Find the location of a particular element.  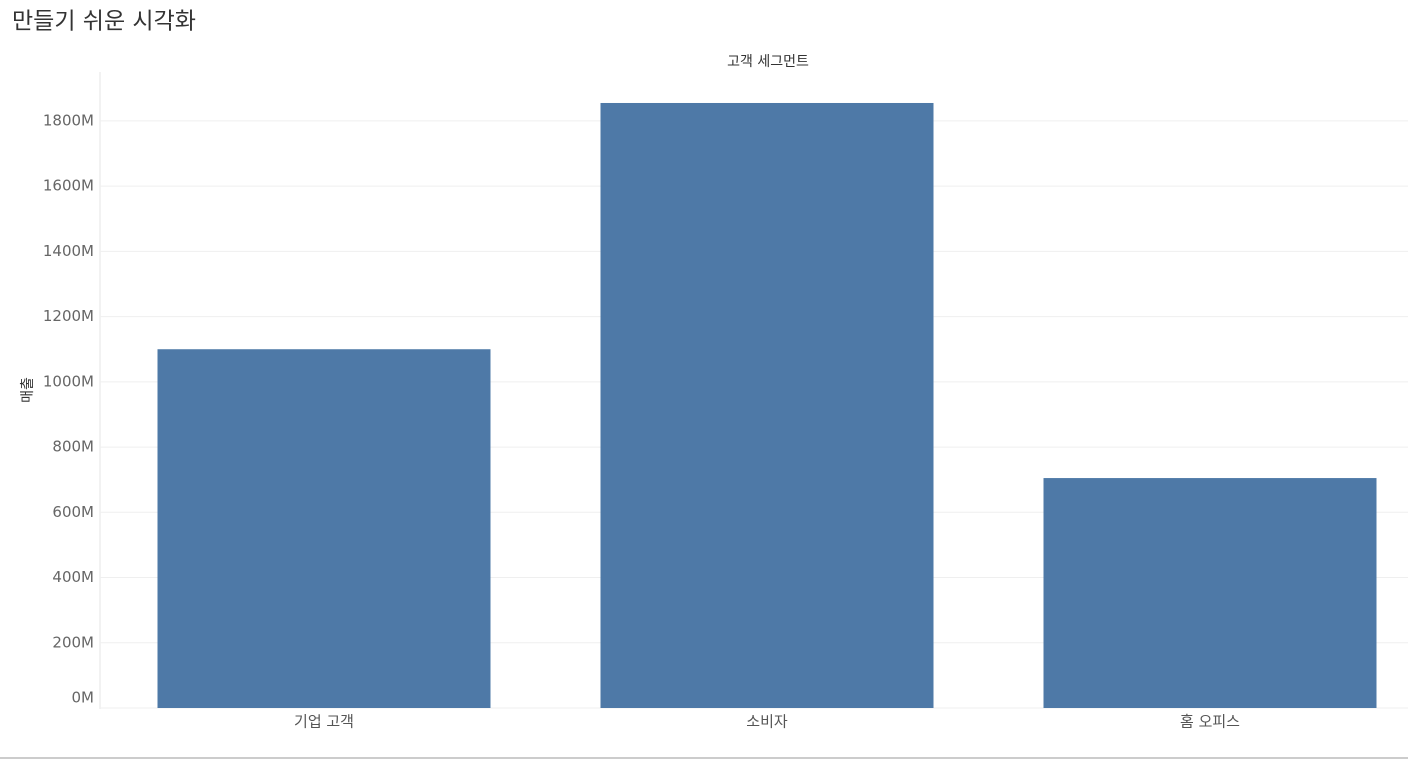

x-tick-label: 홈 오피스 is located at coordinates (1210, 722).